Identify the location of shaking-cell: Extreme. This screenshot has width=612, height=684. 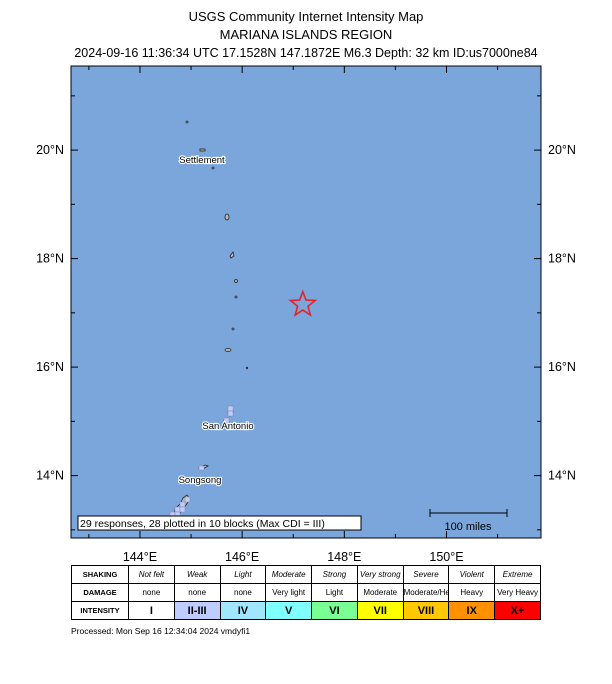
(517, 574).